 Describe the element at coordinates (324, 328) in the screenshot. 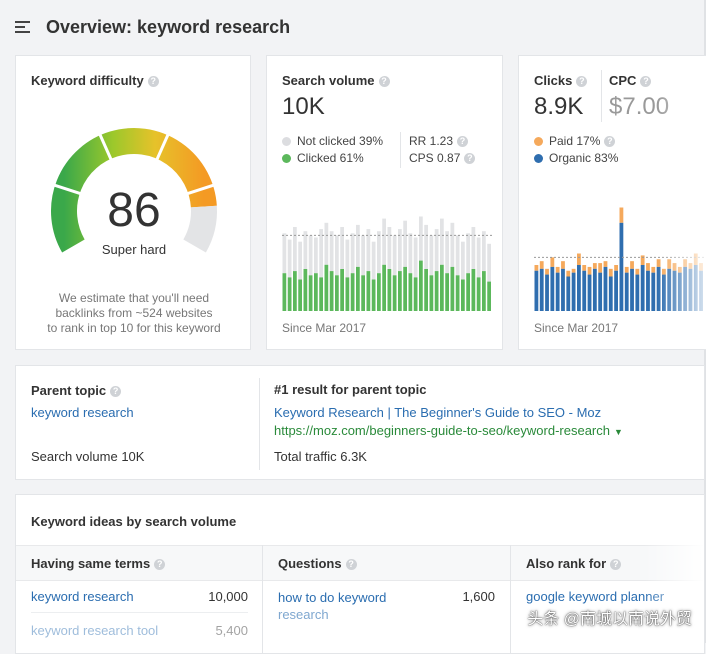

I see `volume-since: Since Mar 2017` at that location.